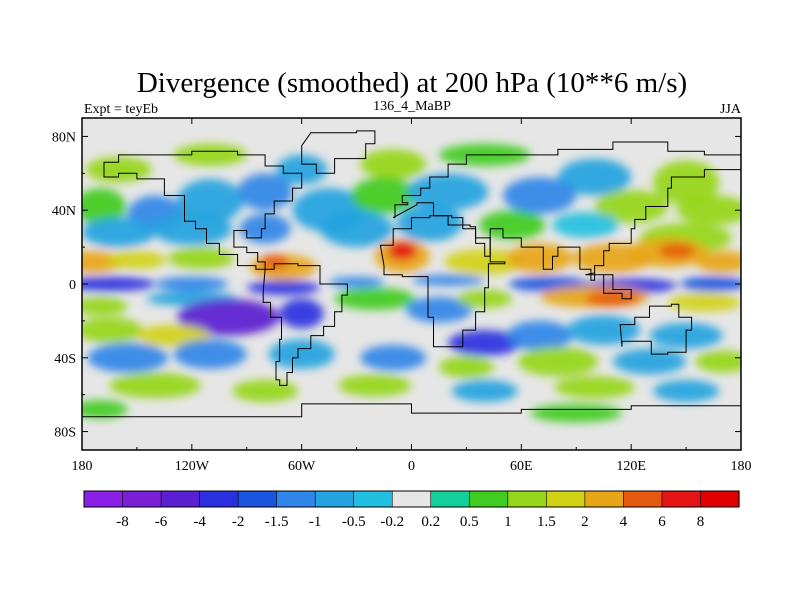  Describe the element at coordinates (277, 522) in the screenshot. I see `colorbar-label: -1.5` at that location.